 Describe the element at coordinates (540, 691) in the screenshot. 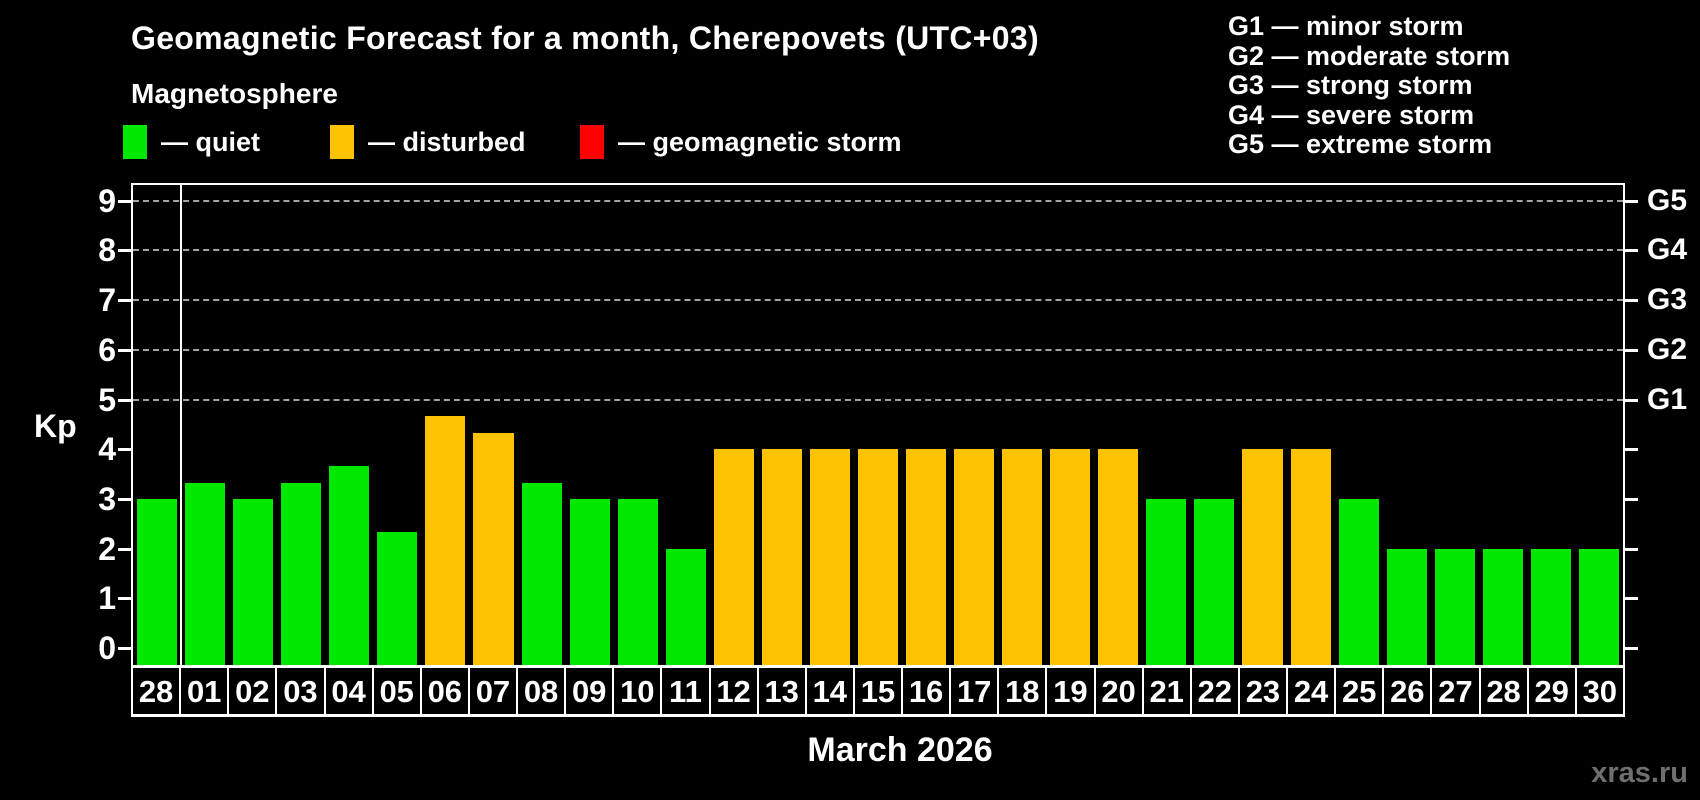

I see `date-cell: 08` at that location.